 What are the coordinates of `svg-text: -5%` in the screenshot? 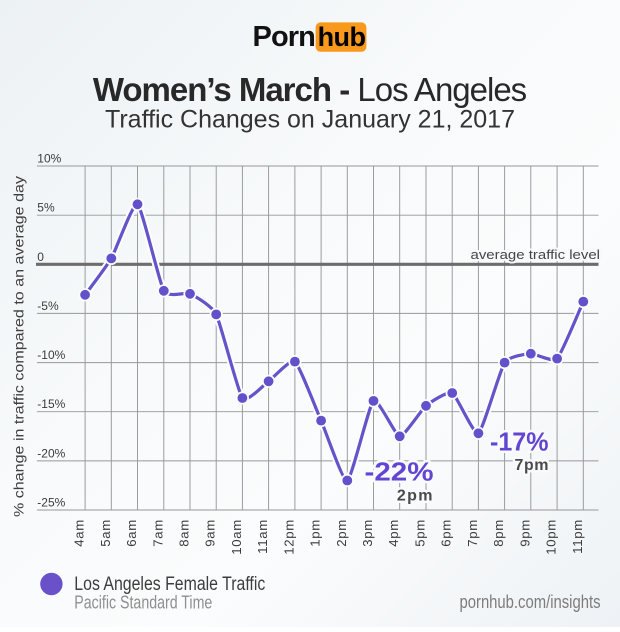 It's located at (48, 306).